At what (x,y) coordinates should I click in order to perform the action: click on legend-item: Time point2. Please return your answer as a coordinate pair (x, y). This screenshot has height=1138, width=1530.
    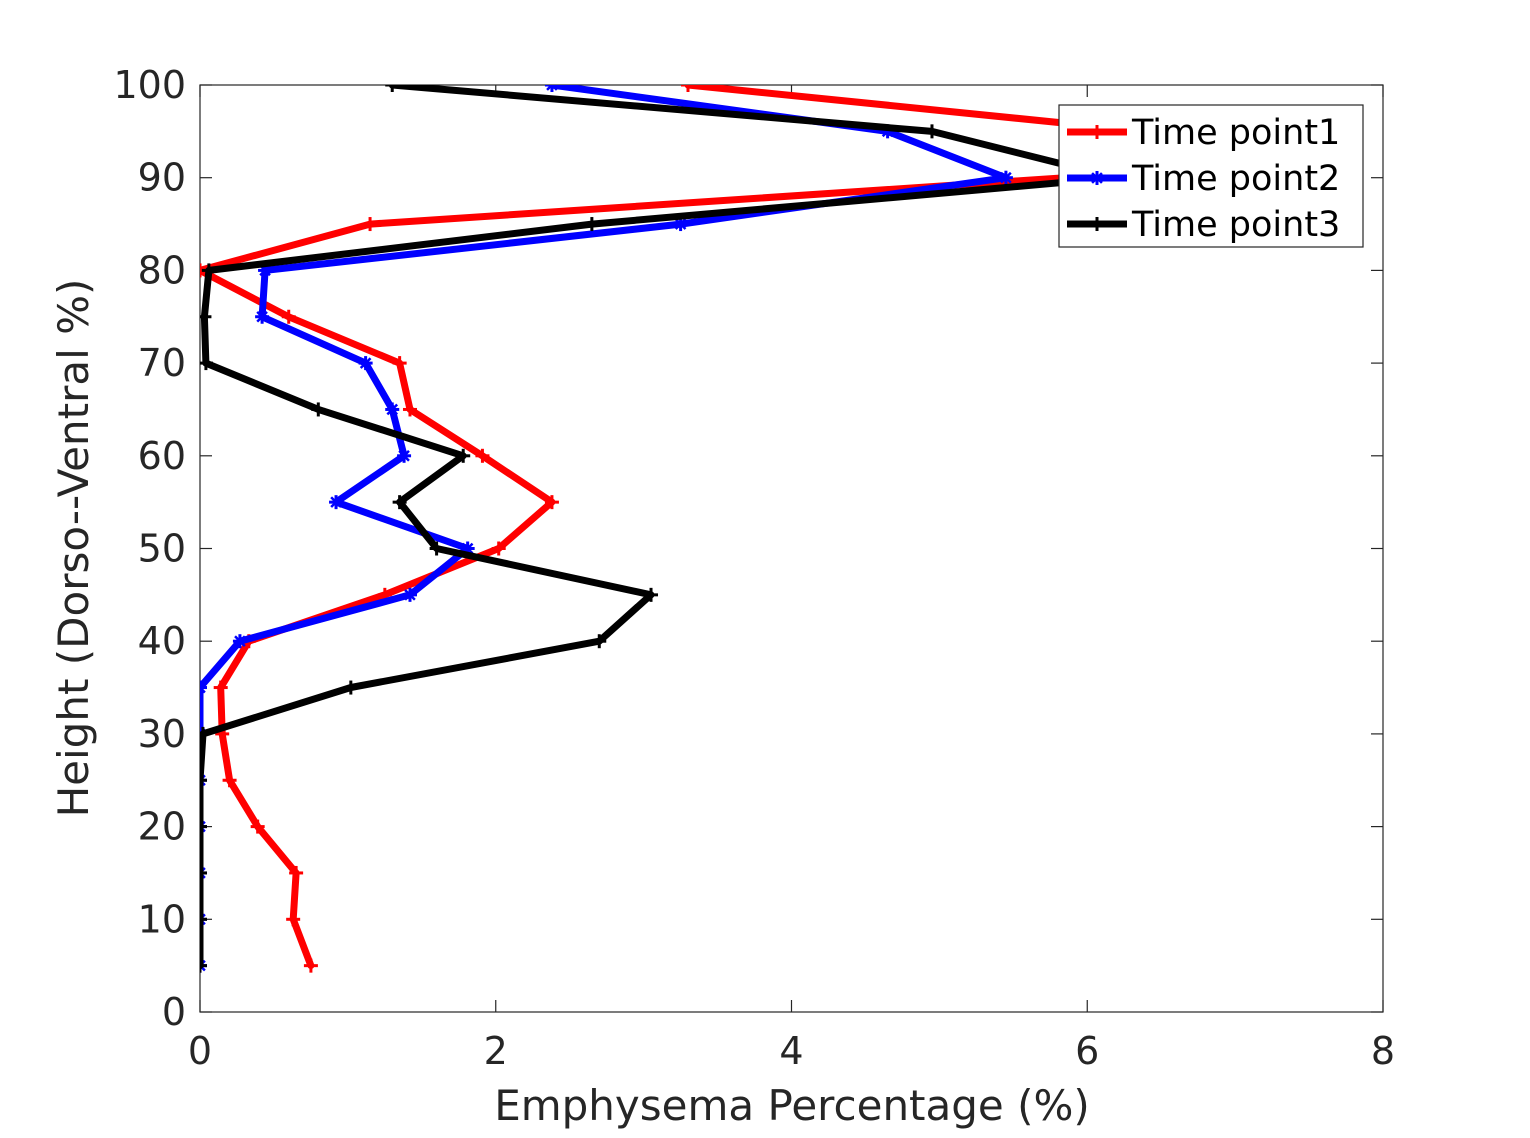
    Looking at the image, I should click on (1203, 179).